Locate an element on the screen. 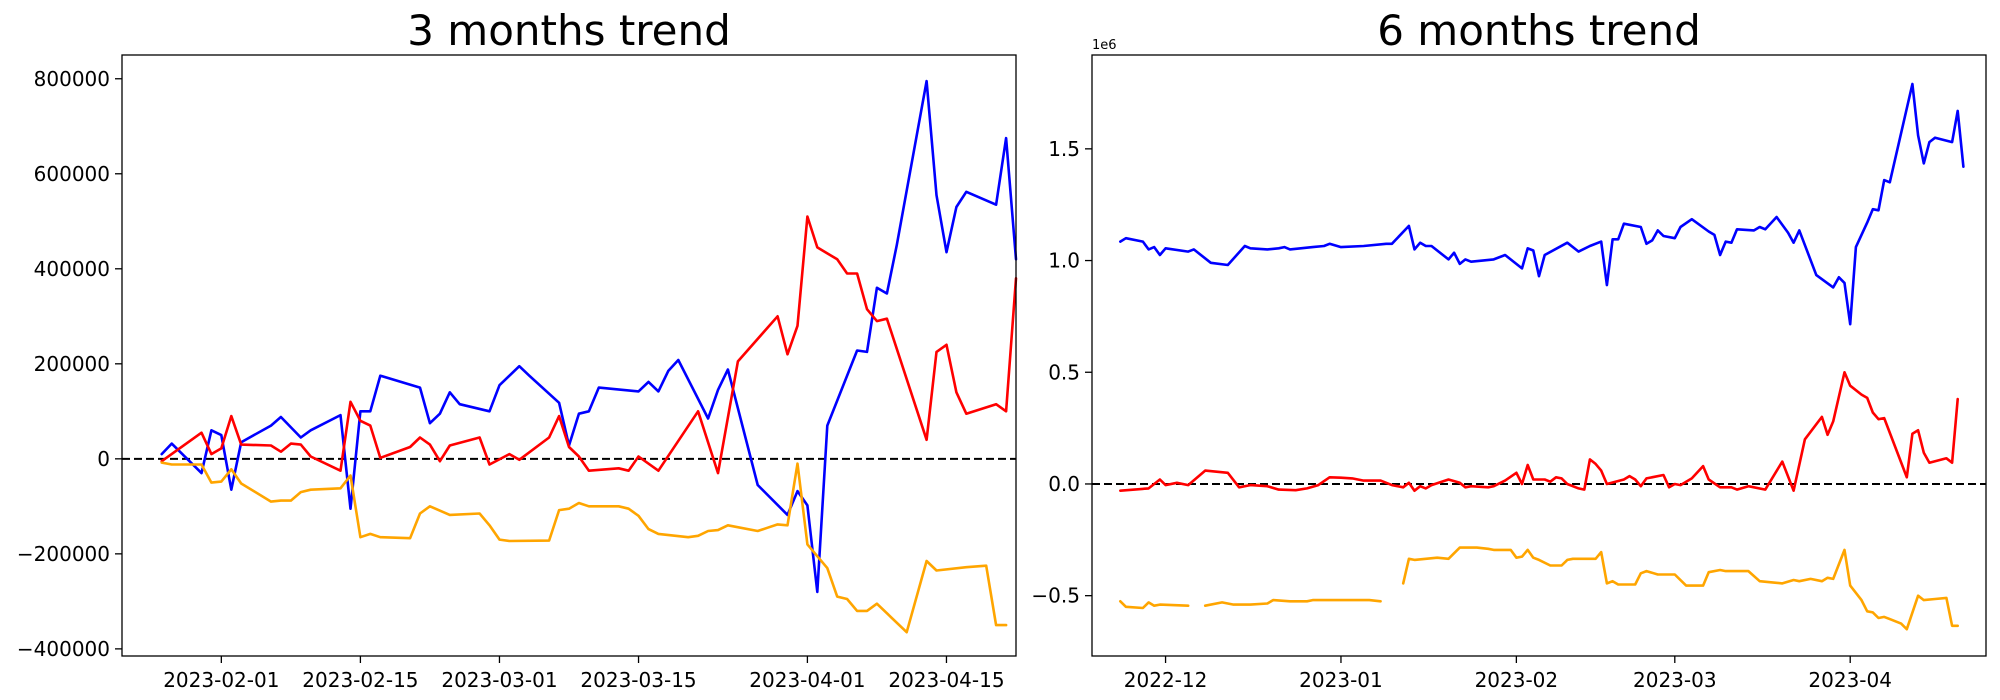 This screenshot has width=2000, height=700. x-tick-label: 2023-04-15 is located at coordinates (946, 680).